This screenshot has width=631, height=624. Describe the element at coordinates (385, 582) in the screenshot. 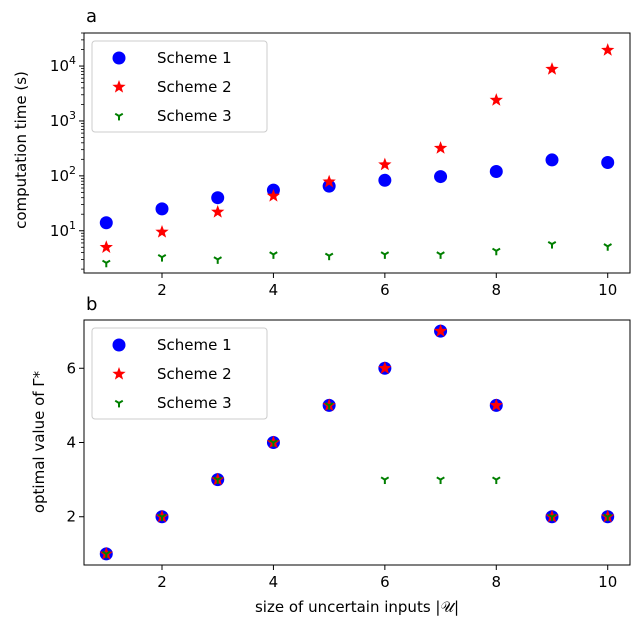

I see `xtick-label-b-6: 6` at that location.